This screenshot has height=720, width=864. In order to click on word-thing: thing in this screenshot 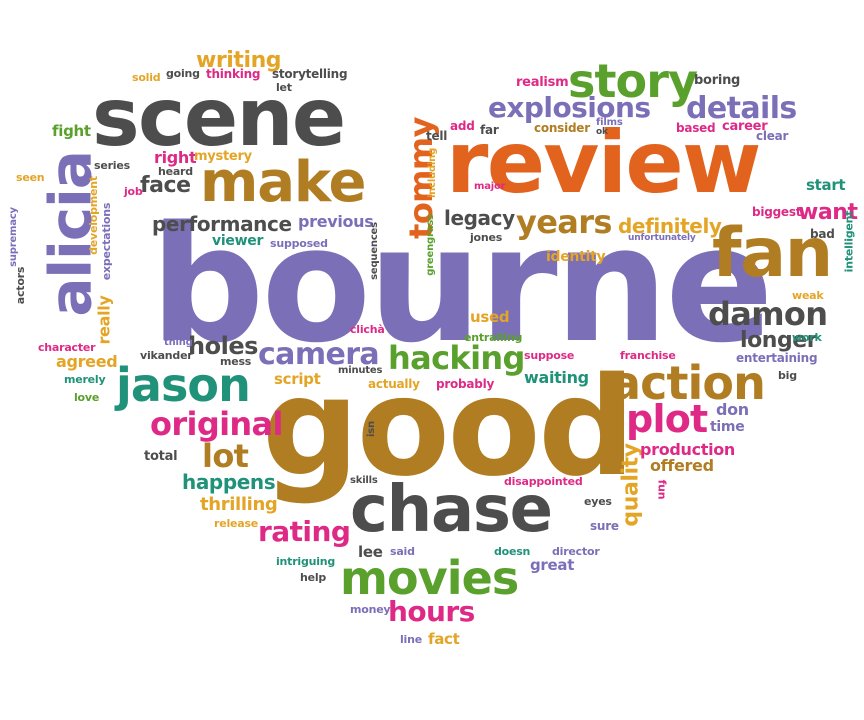, I will do `click(178, 342)`.